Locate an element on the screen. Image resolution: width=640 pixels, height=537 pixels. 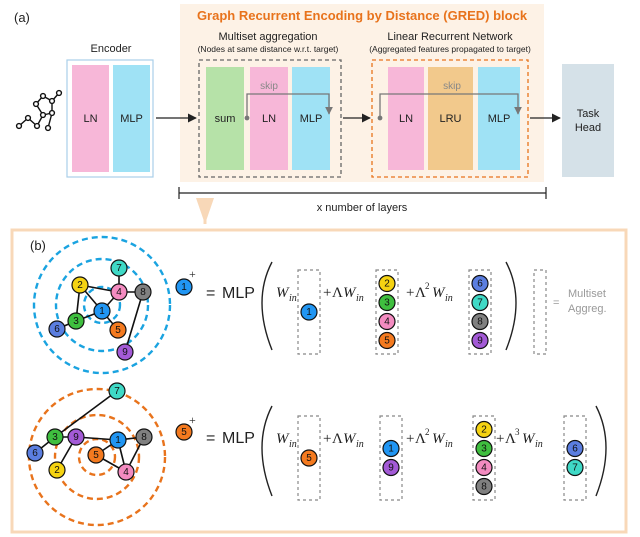
multiset-sum-label: sum is located at coordinates (225, 119).